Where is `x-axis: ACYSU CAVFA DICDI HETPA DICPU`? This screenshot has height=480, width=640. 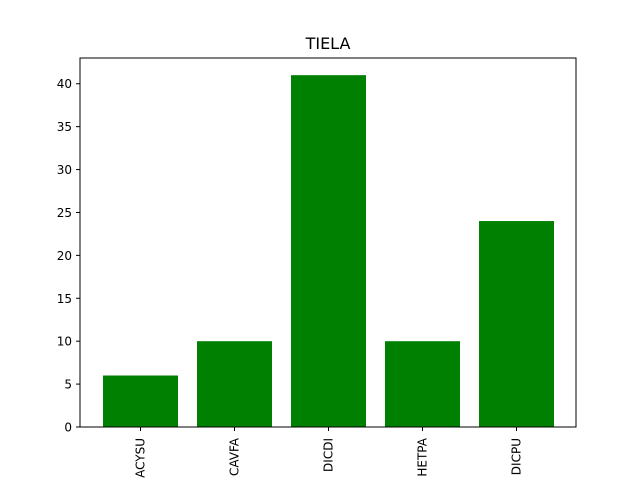
x-axis: ACYSU CAVFA DICDI HETPA DICPU is located at coordinates (329, 452).